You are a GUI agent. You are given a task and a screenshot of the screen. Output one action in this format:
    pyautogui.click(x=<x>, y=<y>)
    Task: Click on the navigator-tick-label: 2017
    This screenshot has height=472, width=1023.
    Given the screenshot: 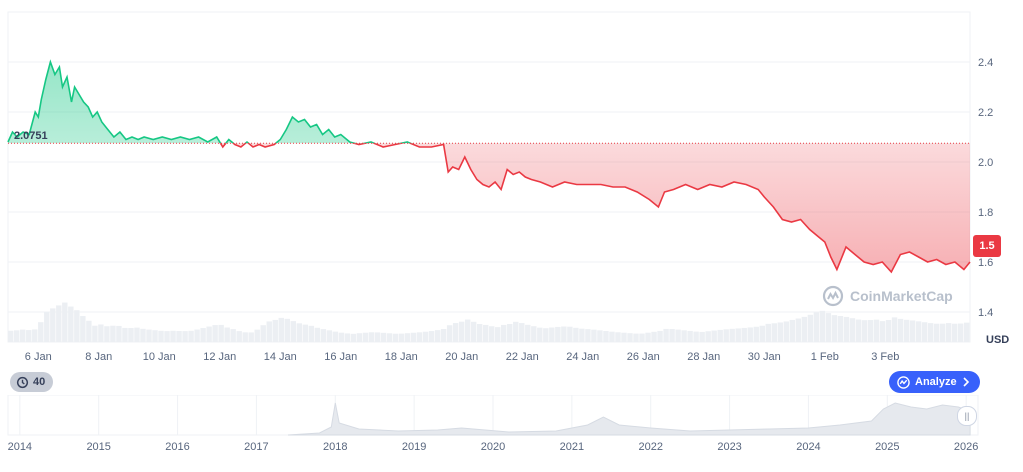 What is the action you would take?
    pyautogui.click(x=256, y=447)
    